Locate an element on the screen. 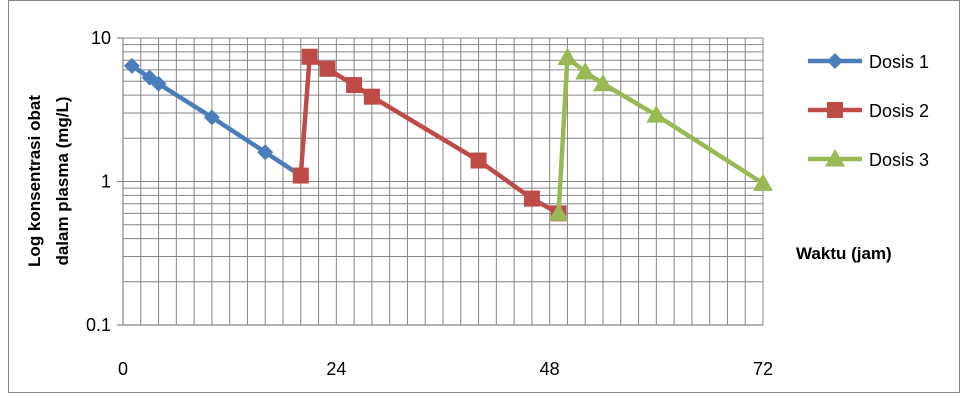 The image size is (961, 394). legend-label-dosis-1: Dosis 1 is located at coordinates (899, 62).